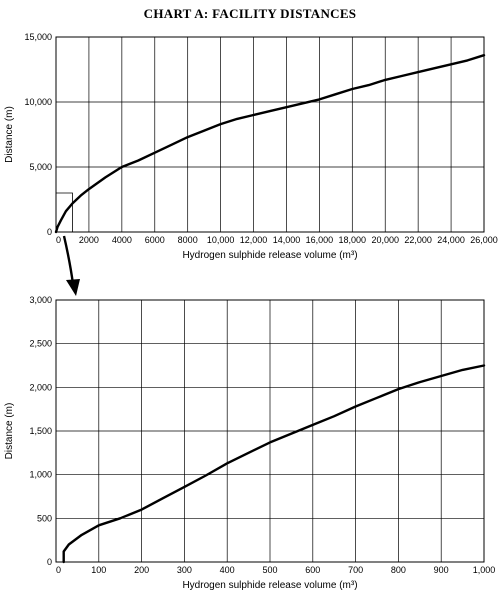 The image size is (500, 608). Describe the element at coordinates (484, 570) in the screenshot. I see `chart-a-detail-xtick-label: 1,000` at that location.